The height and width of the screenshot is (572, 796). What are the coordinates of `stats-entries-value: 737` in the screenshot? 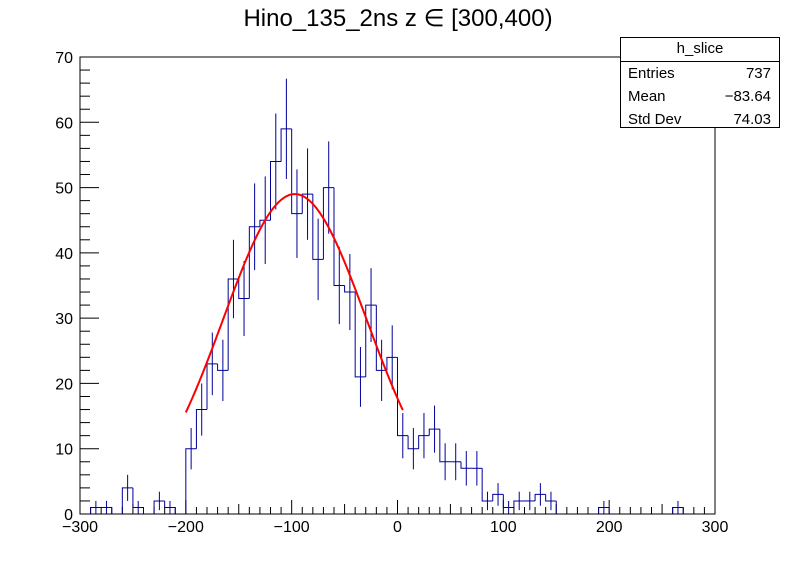 It's located at (758, 73).